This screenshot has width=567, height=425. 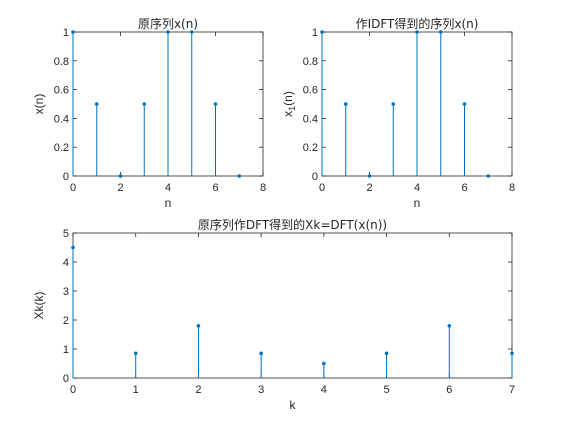 I want to click on y-tick-label: 5, so click(x=66, y=234).